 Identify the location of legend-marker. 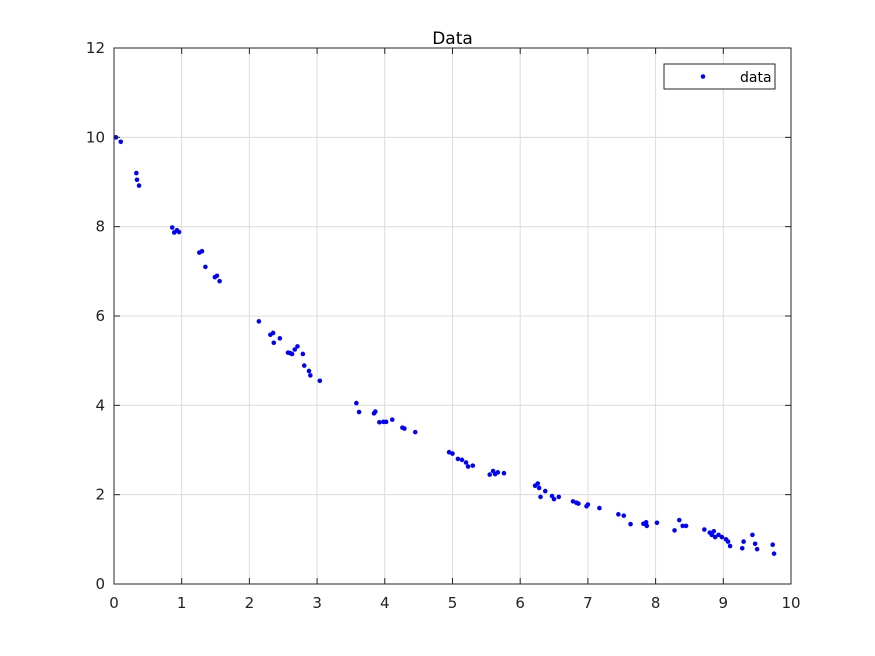
(703, 76).